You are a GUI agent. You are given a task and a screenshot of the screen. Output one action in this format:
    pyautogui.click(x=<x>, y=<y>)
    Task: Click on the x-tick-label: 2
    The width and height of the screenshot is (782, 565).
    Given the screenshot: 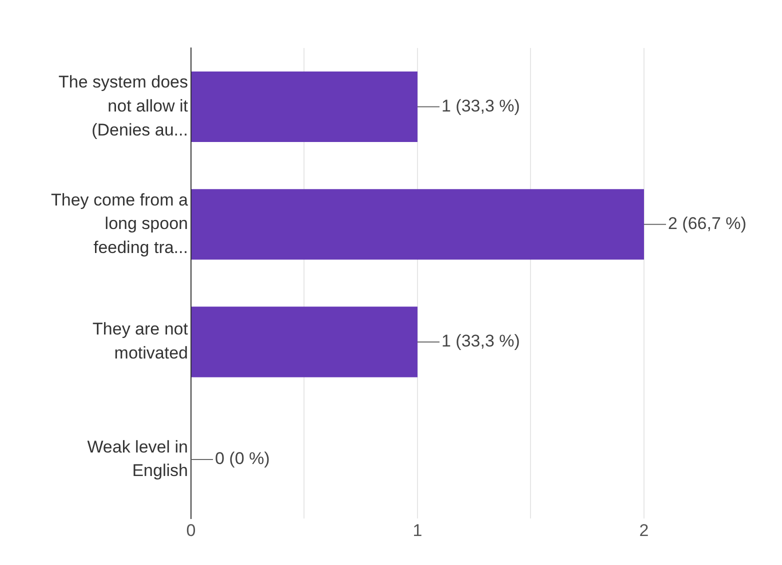 What is the action you would take?
    pyautogui.click(x=644, y=530)
    